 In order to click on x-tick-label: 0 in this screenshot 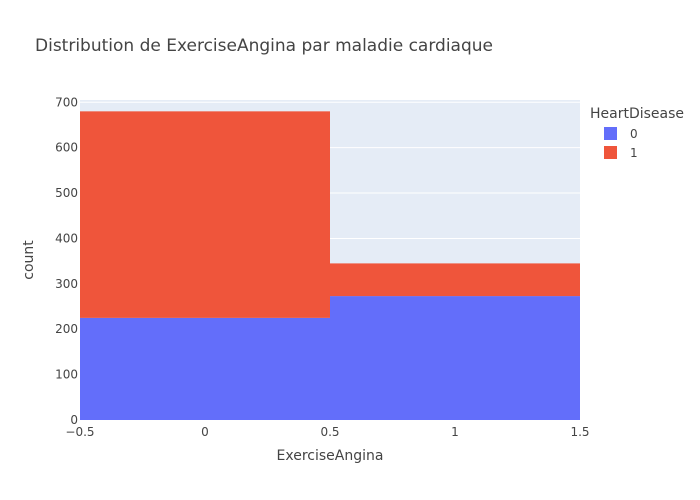, I will do `click(205, 432)`.